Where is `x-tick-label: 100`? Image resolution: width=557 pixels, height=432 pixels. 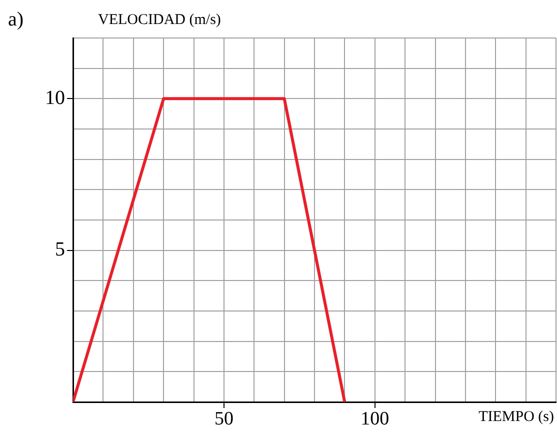 x-tick-label: 100 is located at coordinates (375, 419).